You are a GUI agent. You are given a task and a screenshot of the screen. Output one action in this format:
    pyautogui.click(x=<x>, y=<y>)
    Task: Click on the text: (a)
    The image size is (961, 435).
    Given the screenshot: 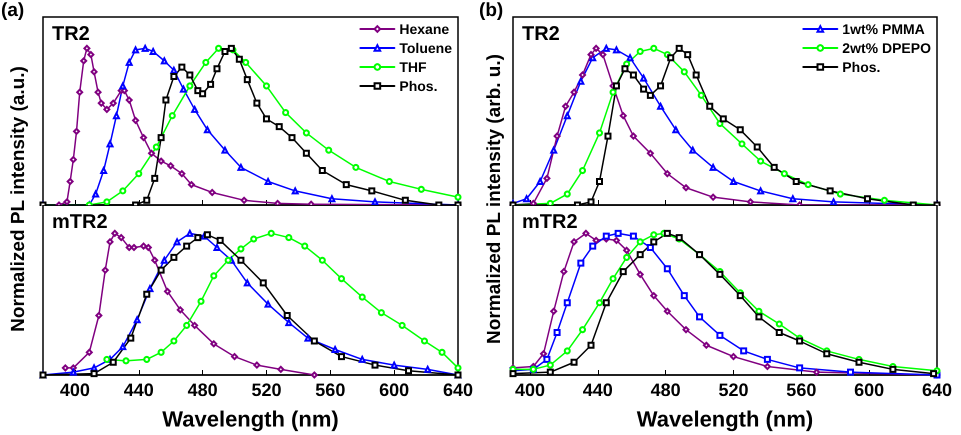 What is the action you would take?
    pyautogui.click(x=12, y=11)
    